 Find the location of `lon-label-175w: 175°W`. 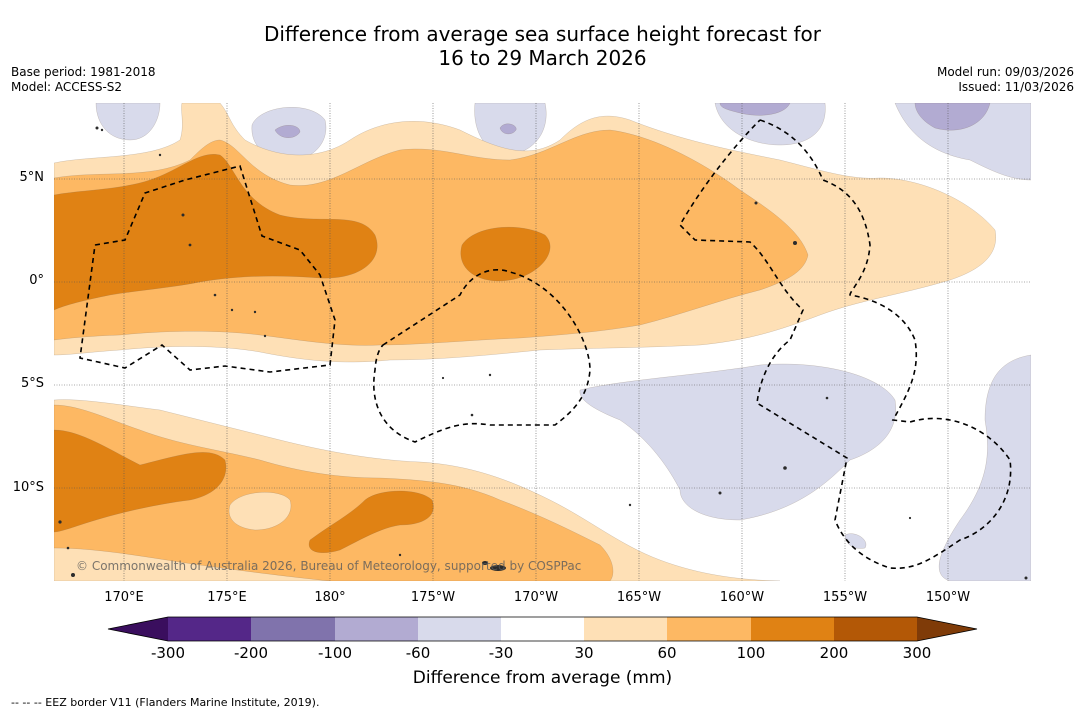

lon-label-175w: 175°W is located at coordinates (433, 597).